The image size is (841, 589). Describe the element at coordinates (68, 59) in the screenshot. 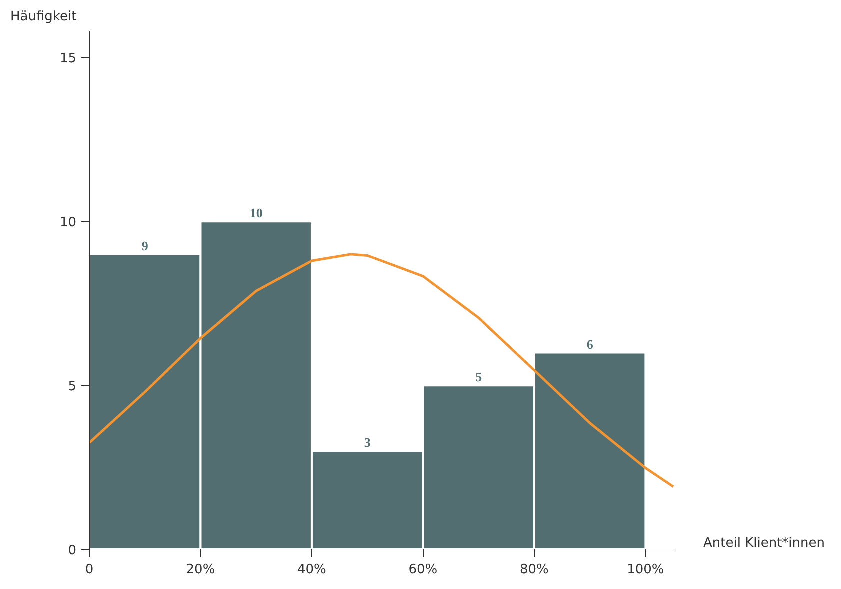

I see `y-tick-label: 15` at that location.